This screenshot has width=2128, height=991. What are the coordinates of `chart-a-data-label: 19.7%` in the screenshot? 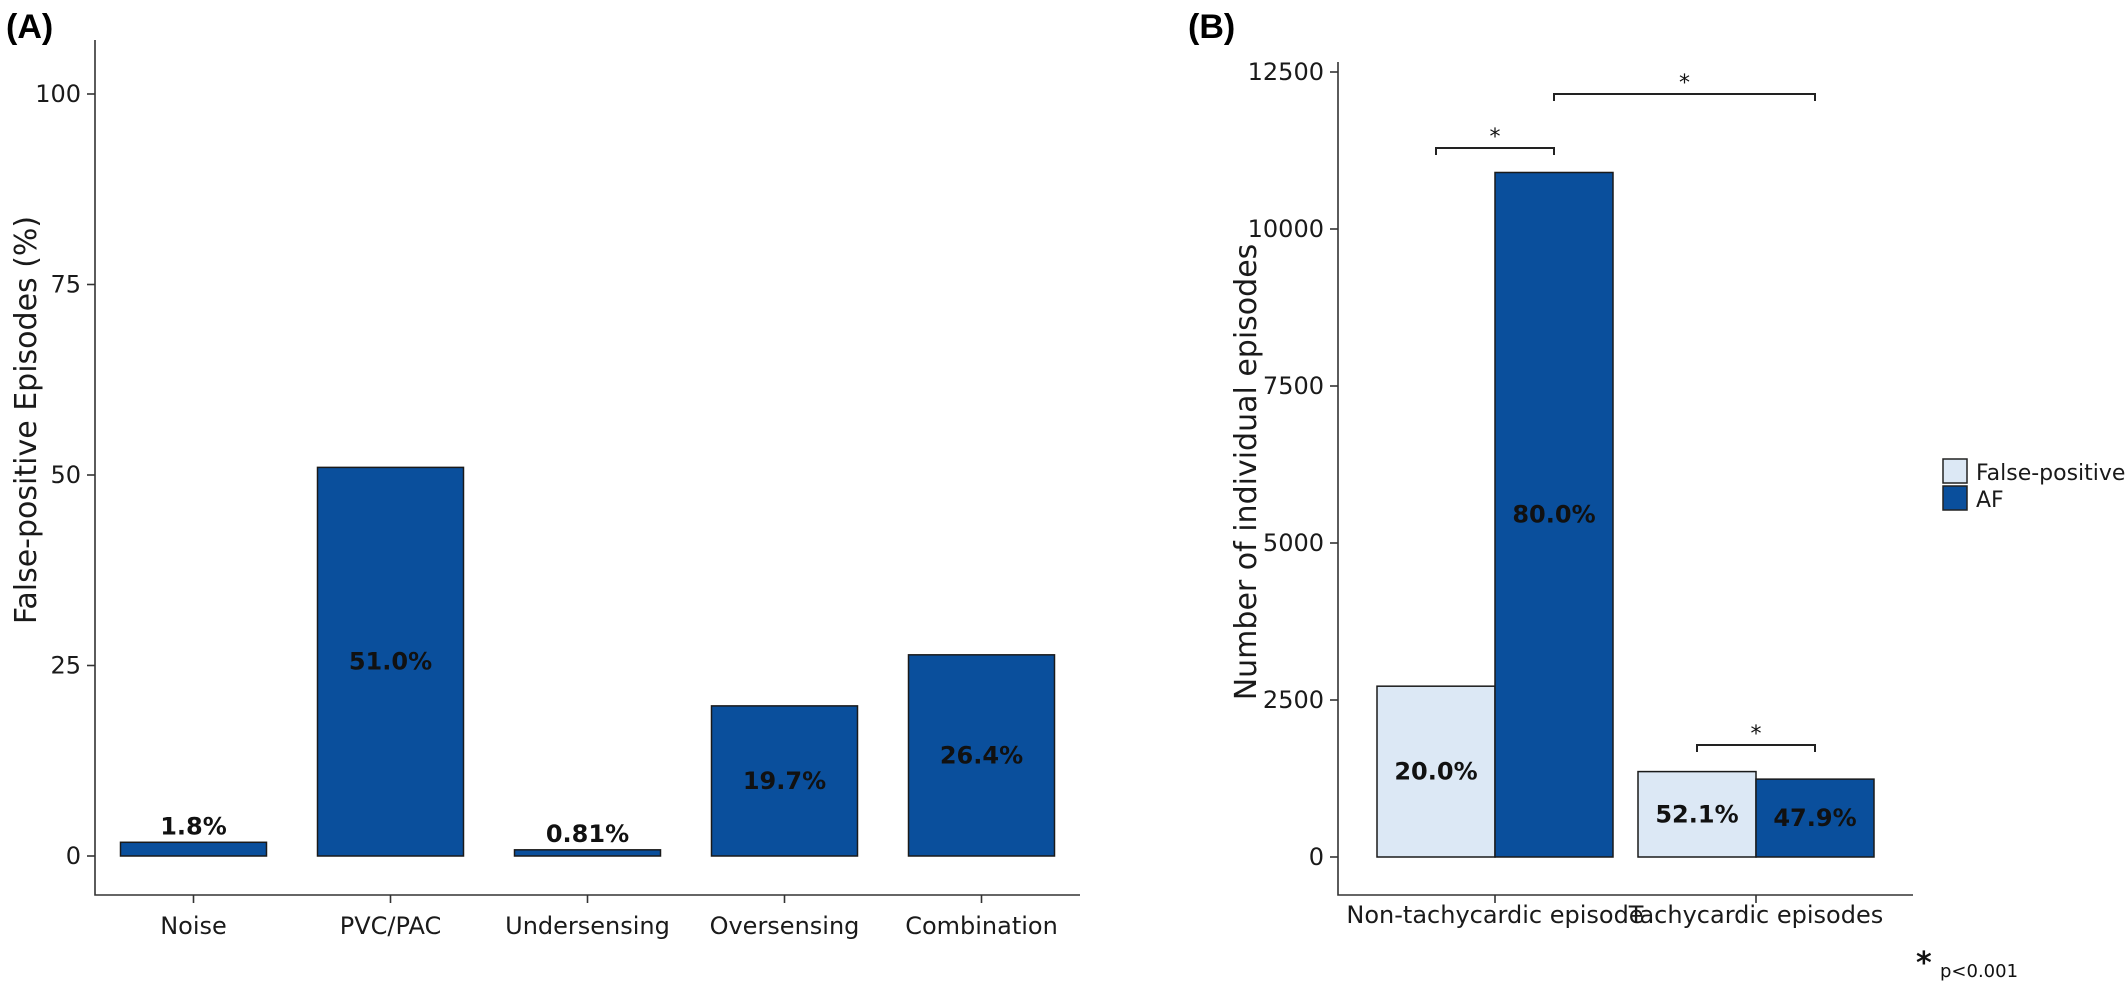 It's located at (784, 781).